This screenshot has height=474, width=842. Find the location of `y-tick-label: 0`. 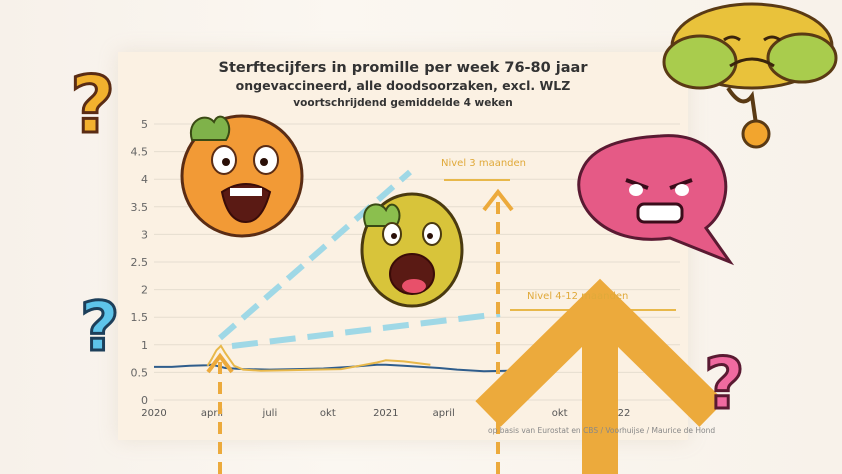

y-tick-label: 0 is located at coordinates (144, 400).